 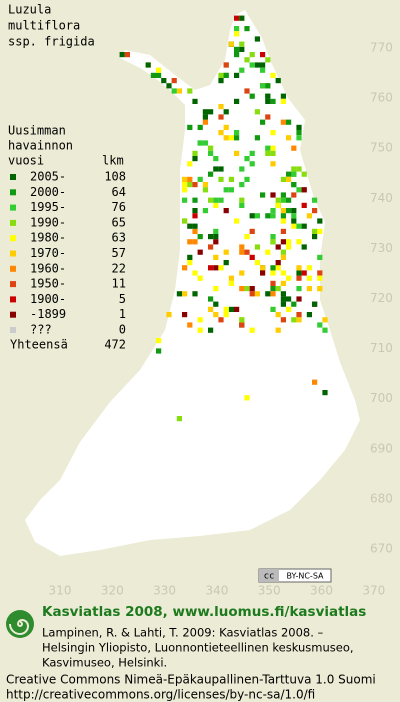 I want to click on legend-count: 22, so click(x=119, y=268).